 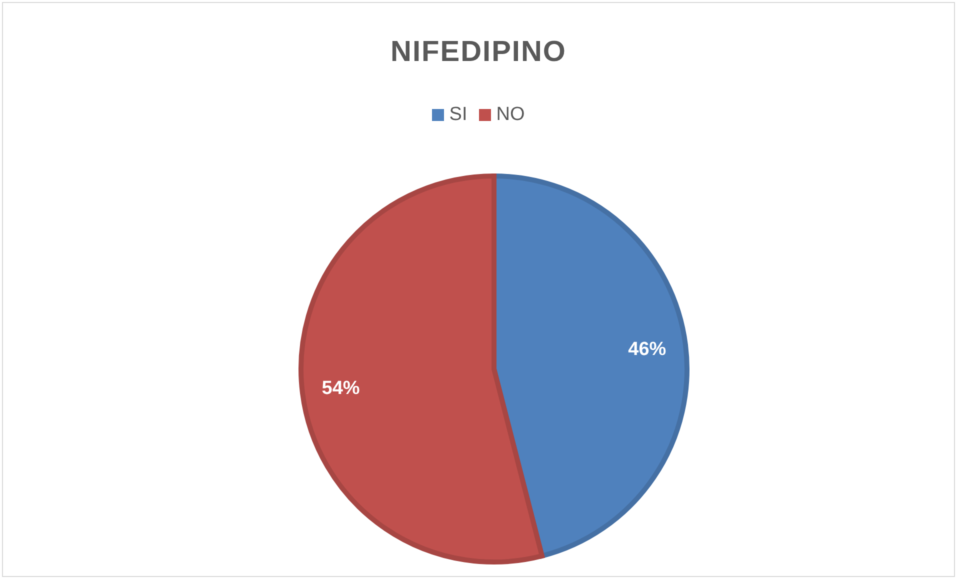 What do you see at coordinates (341, 388) in the screenshot?
I see `data-label: 54%` at bounding box center [341, 388].